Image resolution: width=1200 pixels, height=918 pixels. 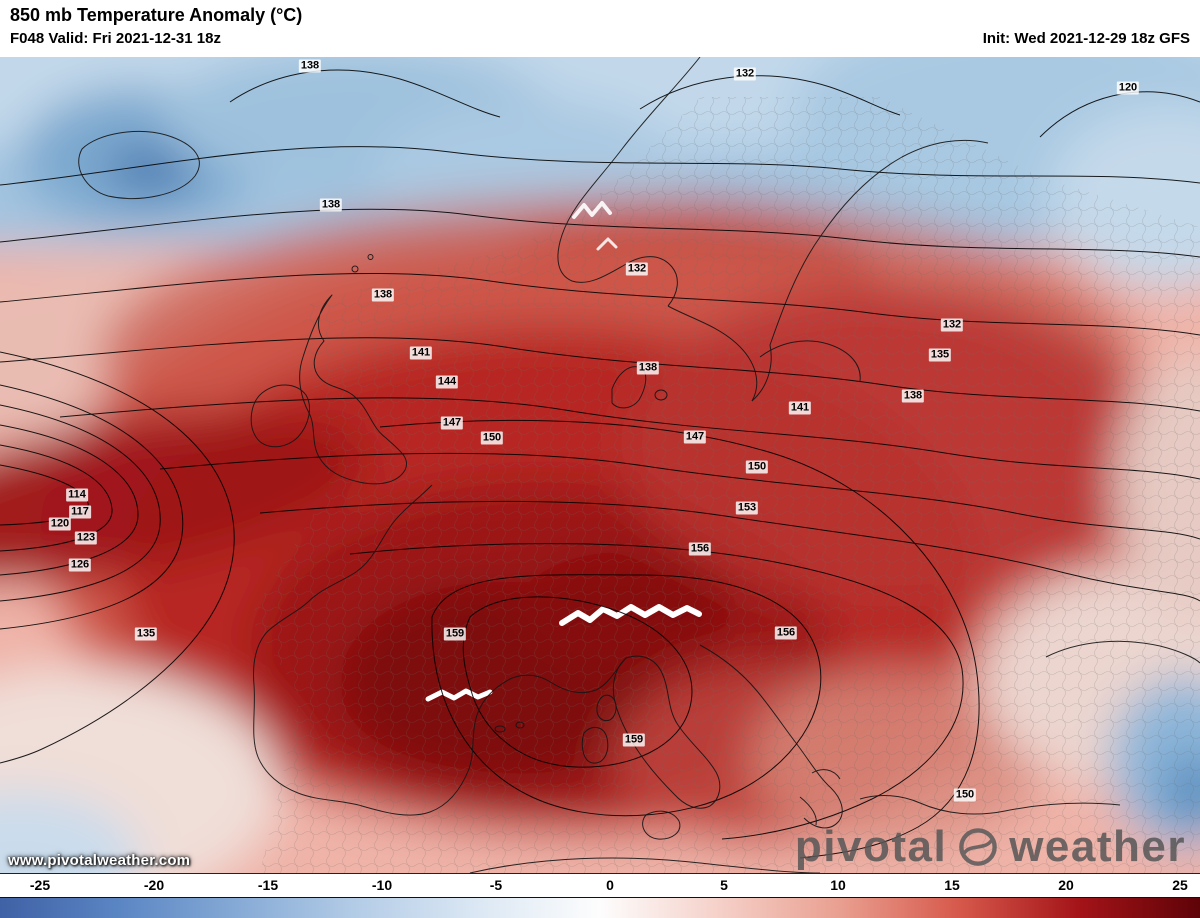 What do you see at coordinates (1180, 885) in the screenshot?
I see `colorbar-tick: 25` at bounding box center [1180, 885].